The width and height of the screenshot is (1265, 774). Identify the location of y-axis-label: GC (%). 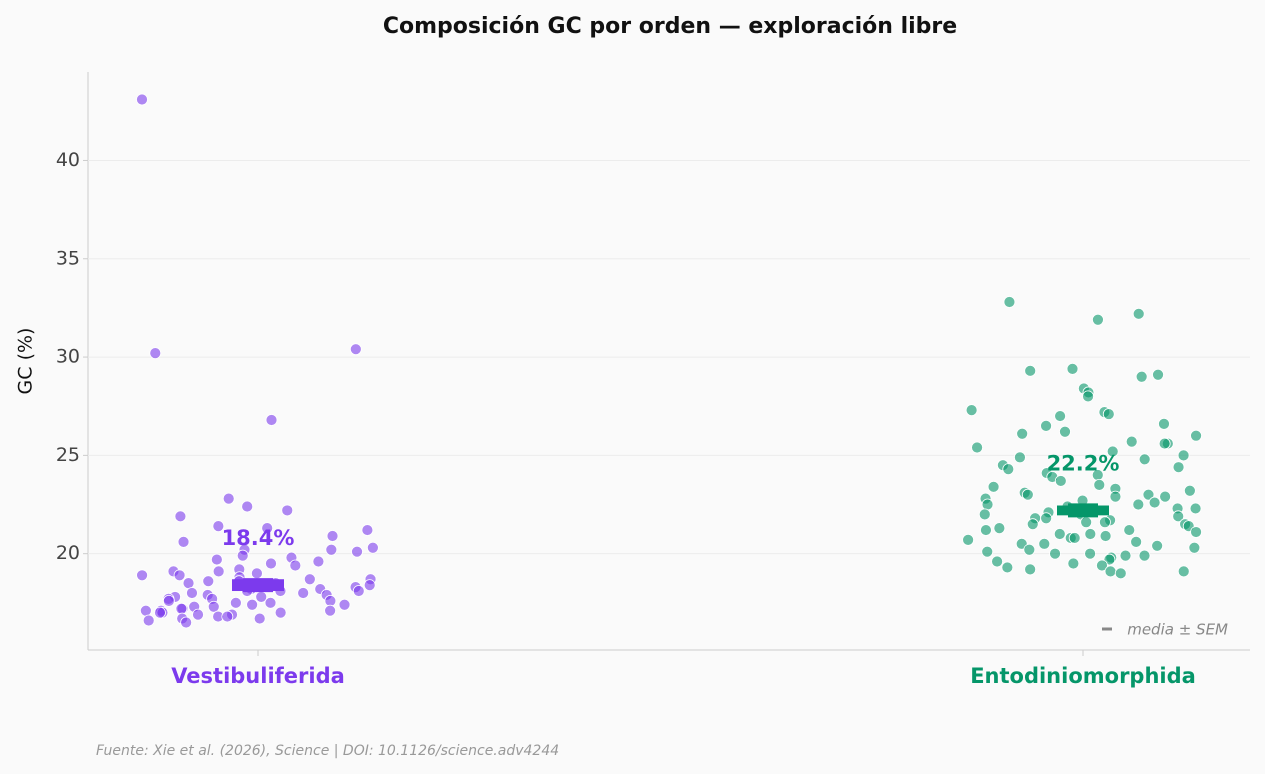
(26, 361).